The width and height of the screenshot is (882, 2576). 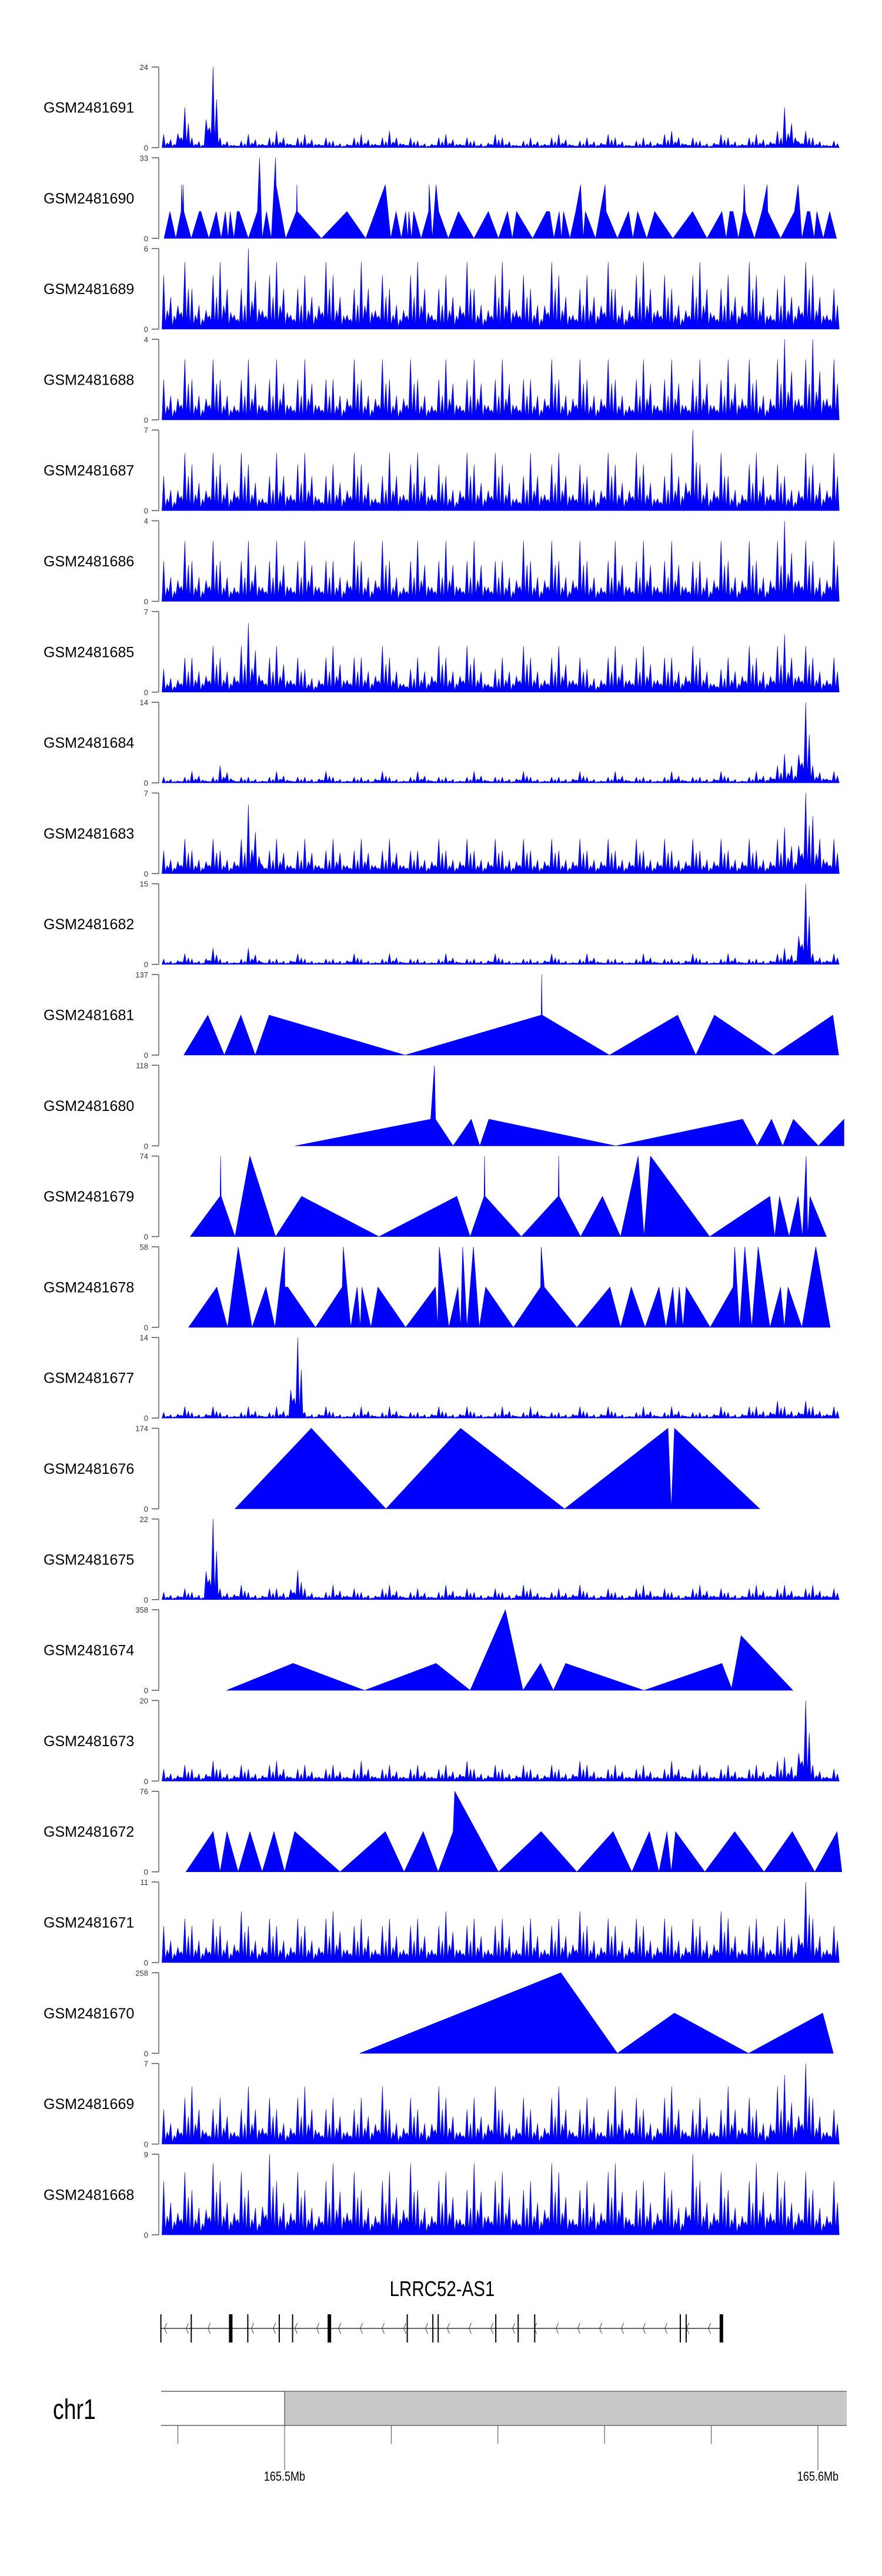 I want to click on y-axis-max-label: 74, so click(x=144, y=1156).